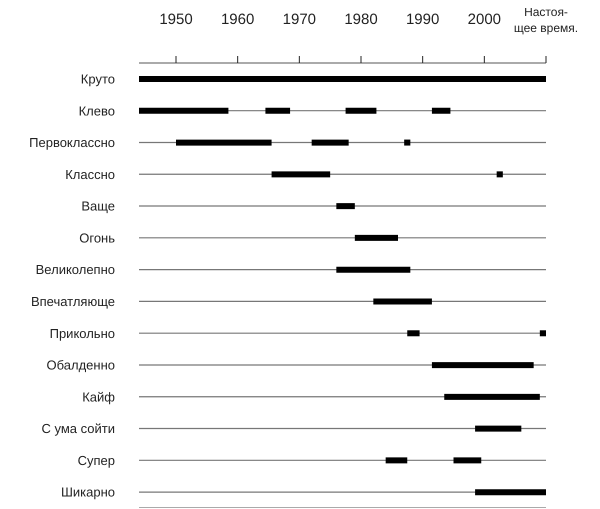 Image resolution: width=600 pixels, height=509 pixels. What do you see at coordinates (78, 428) in the screenshot?
I see `y-tick-label: С ума сойти` at bounding box center [78, 428].